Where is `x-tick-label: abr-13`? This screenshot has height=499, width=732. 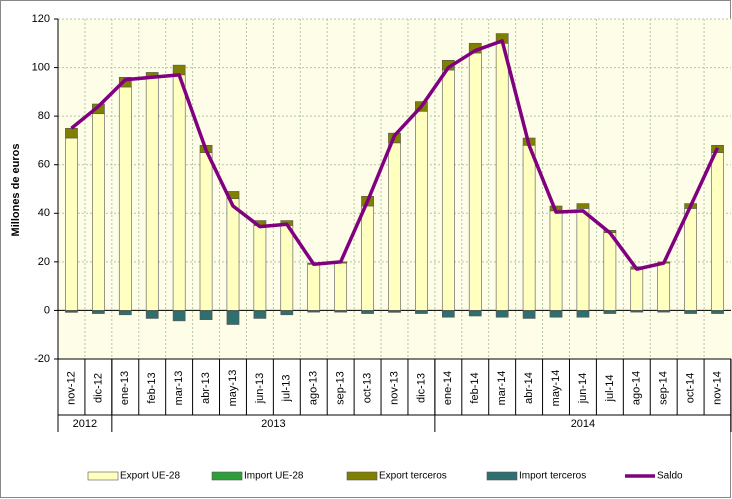
x-tick-label: abr-13 is located at coordinates (206, 388).